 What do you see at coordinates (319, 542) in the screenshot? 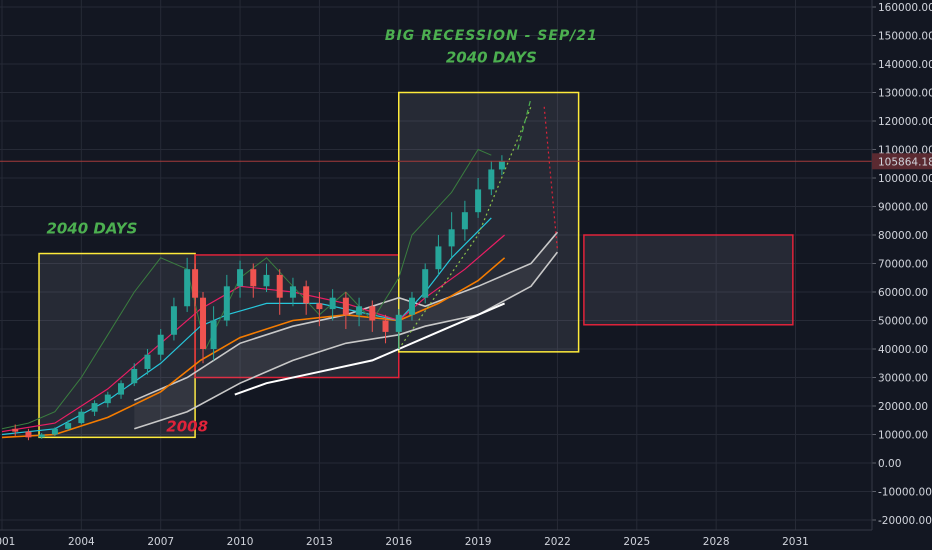
I see `x-tick-label: 2013` at bounding box center [319, 542].